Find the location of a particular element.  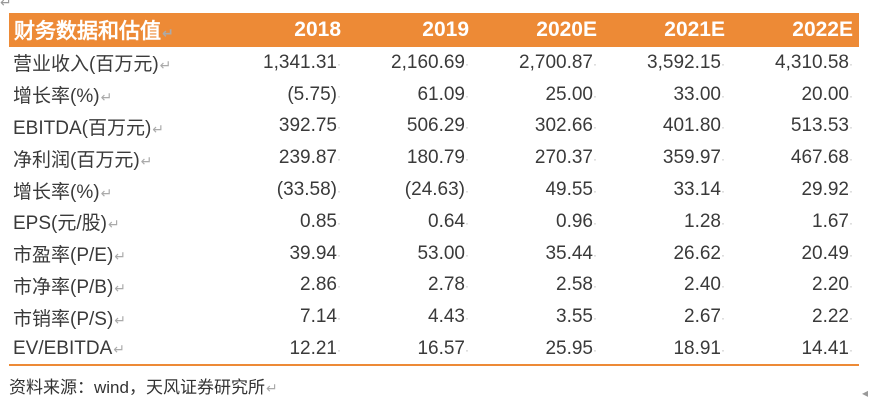

table-cell: 25.95· is located at coordinates (539, 349).